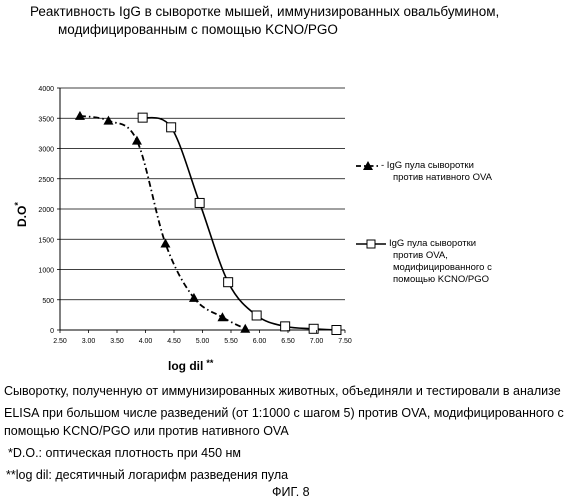 This screenshot has width=586, height=500. Describe the element at coordinates (260, 341) in the screenshot. I see `tick-label-x-7: 6.00` at that location.